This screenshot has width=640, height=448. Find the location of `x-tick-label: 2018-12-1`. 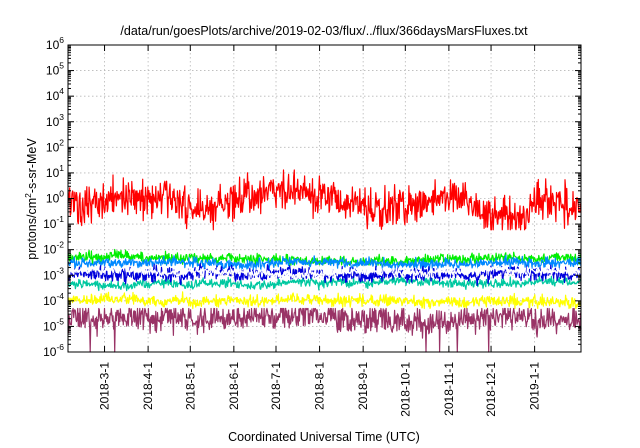

x-tick-label: 2018-12-1 is located at coordinates (491, 389).